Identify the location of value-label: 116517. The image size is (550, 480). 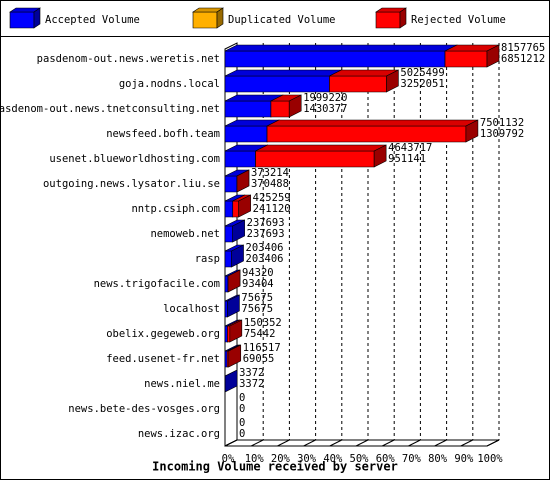
(262, 348).